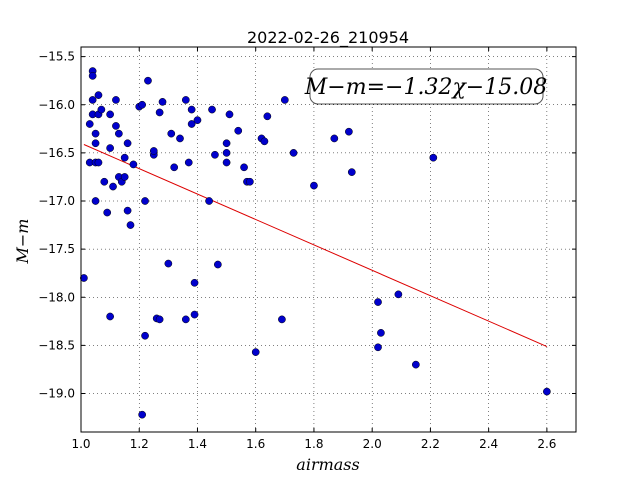  Describe the element at coordinates (56, 394) in the screenshot. I see `y-tick-label: −19.0` at that location.